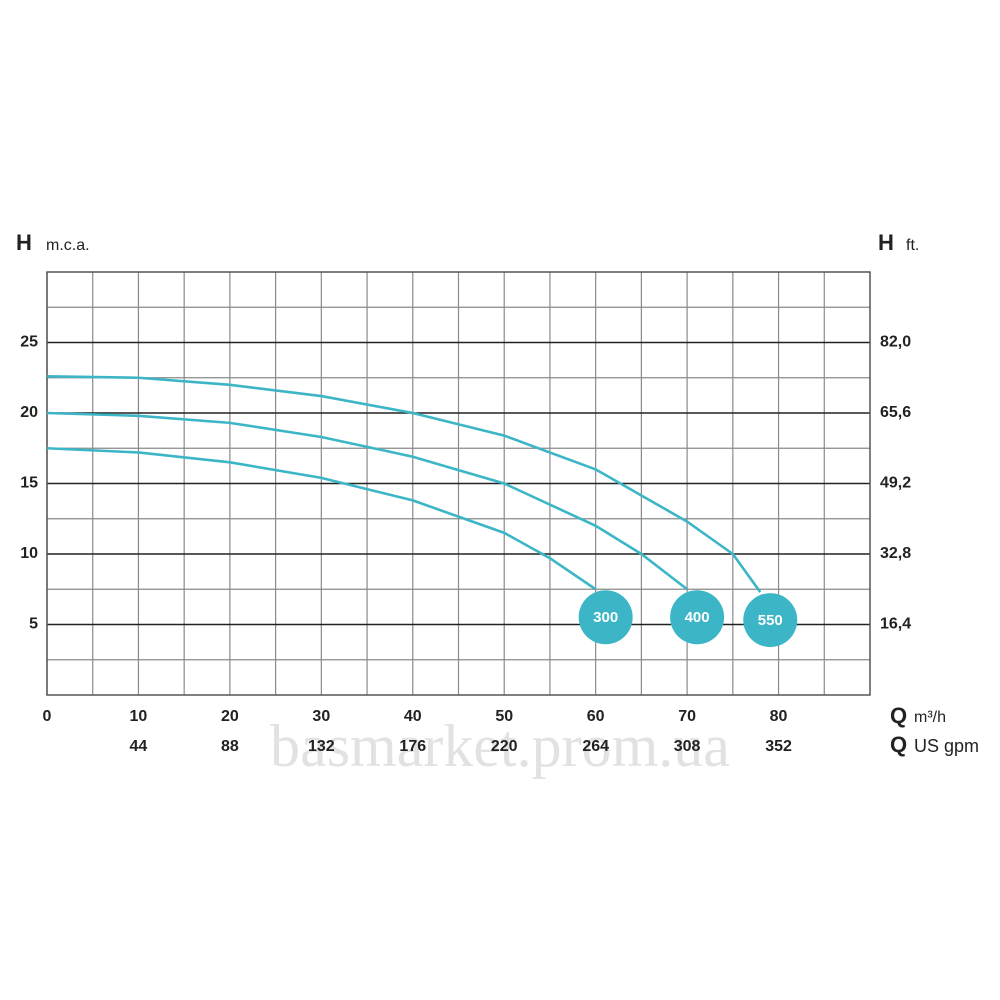 The image size is (1000, 1000). Describe the element at coordinates (595, 746) in the screenshot. I see `x2-tick-label: 264` at that location.